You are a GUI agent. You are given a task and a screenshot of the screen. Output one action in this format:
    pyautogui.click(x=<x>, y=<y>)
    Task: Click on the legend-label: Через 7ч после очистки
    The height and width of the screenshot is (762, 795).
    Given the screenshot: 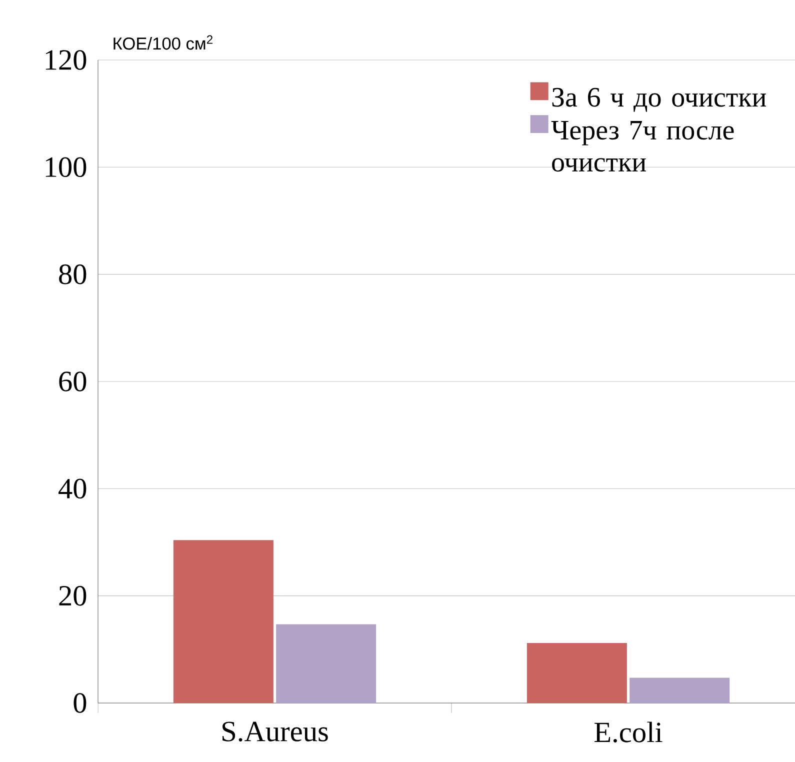 What is the action you would take?
    pyautogui.click(x=642, y=146)
    